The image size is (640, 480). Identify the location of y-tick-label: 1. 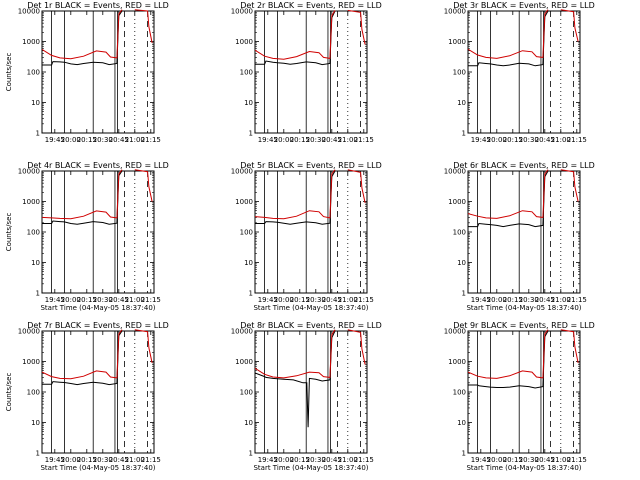
(38, 294).